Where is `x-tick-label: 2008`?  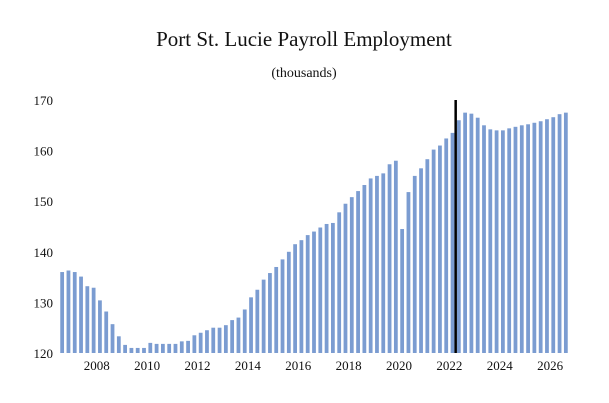
x-tick-label: 2008 is located at coordinates (97, 365).